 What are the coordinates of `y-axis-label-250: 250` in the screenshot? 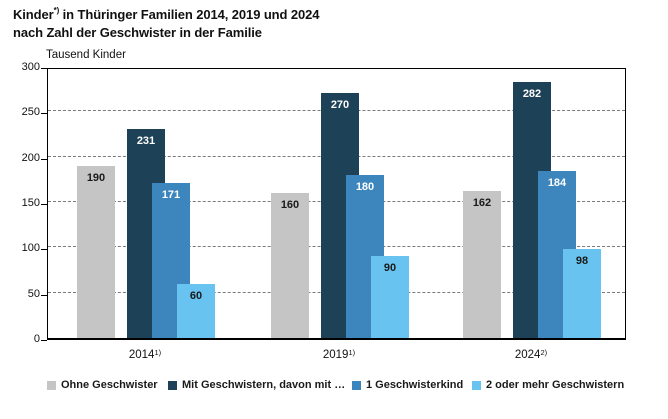 It's located at (30, 112).